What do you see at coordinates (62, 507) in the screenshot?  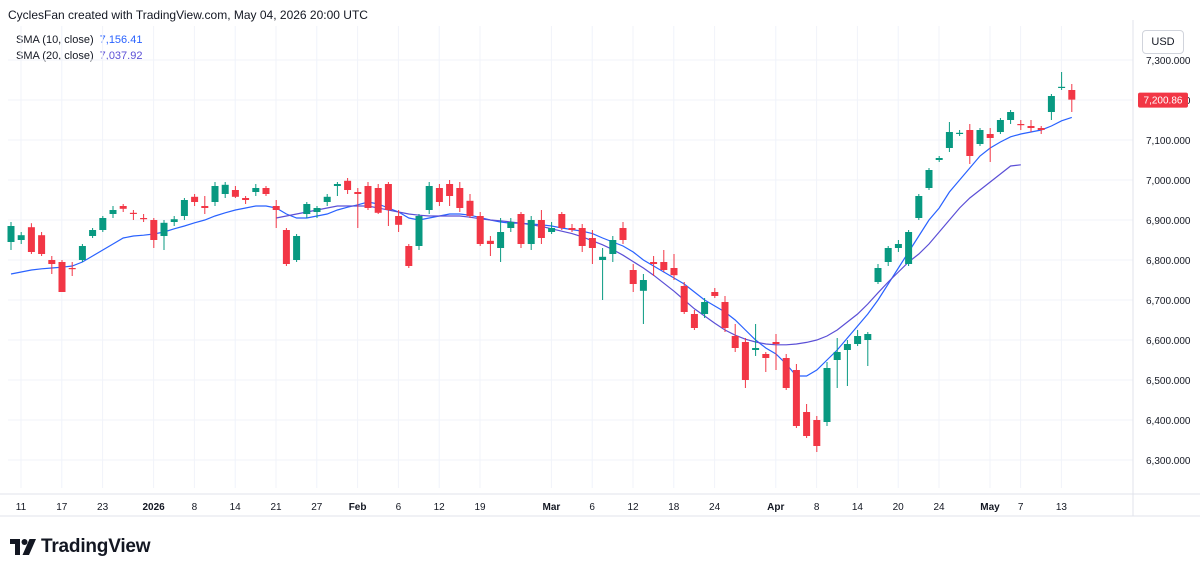 I see `x-tick-label: 17` at bounding box center [62, 507].